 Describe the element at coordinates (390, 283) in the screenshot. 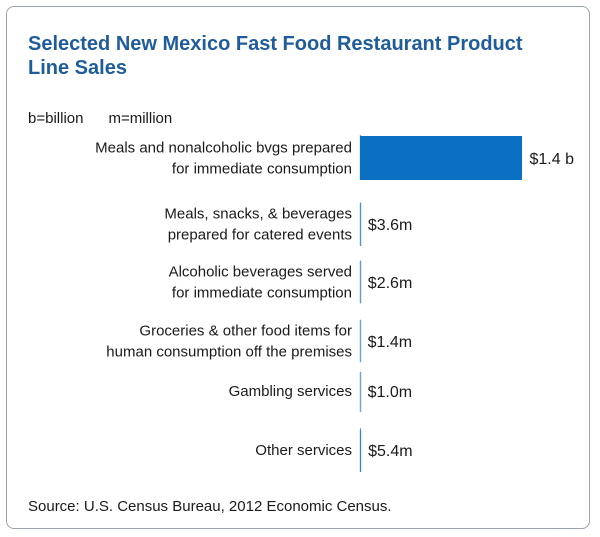

I see `value-label: $2.6m` at that location.